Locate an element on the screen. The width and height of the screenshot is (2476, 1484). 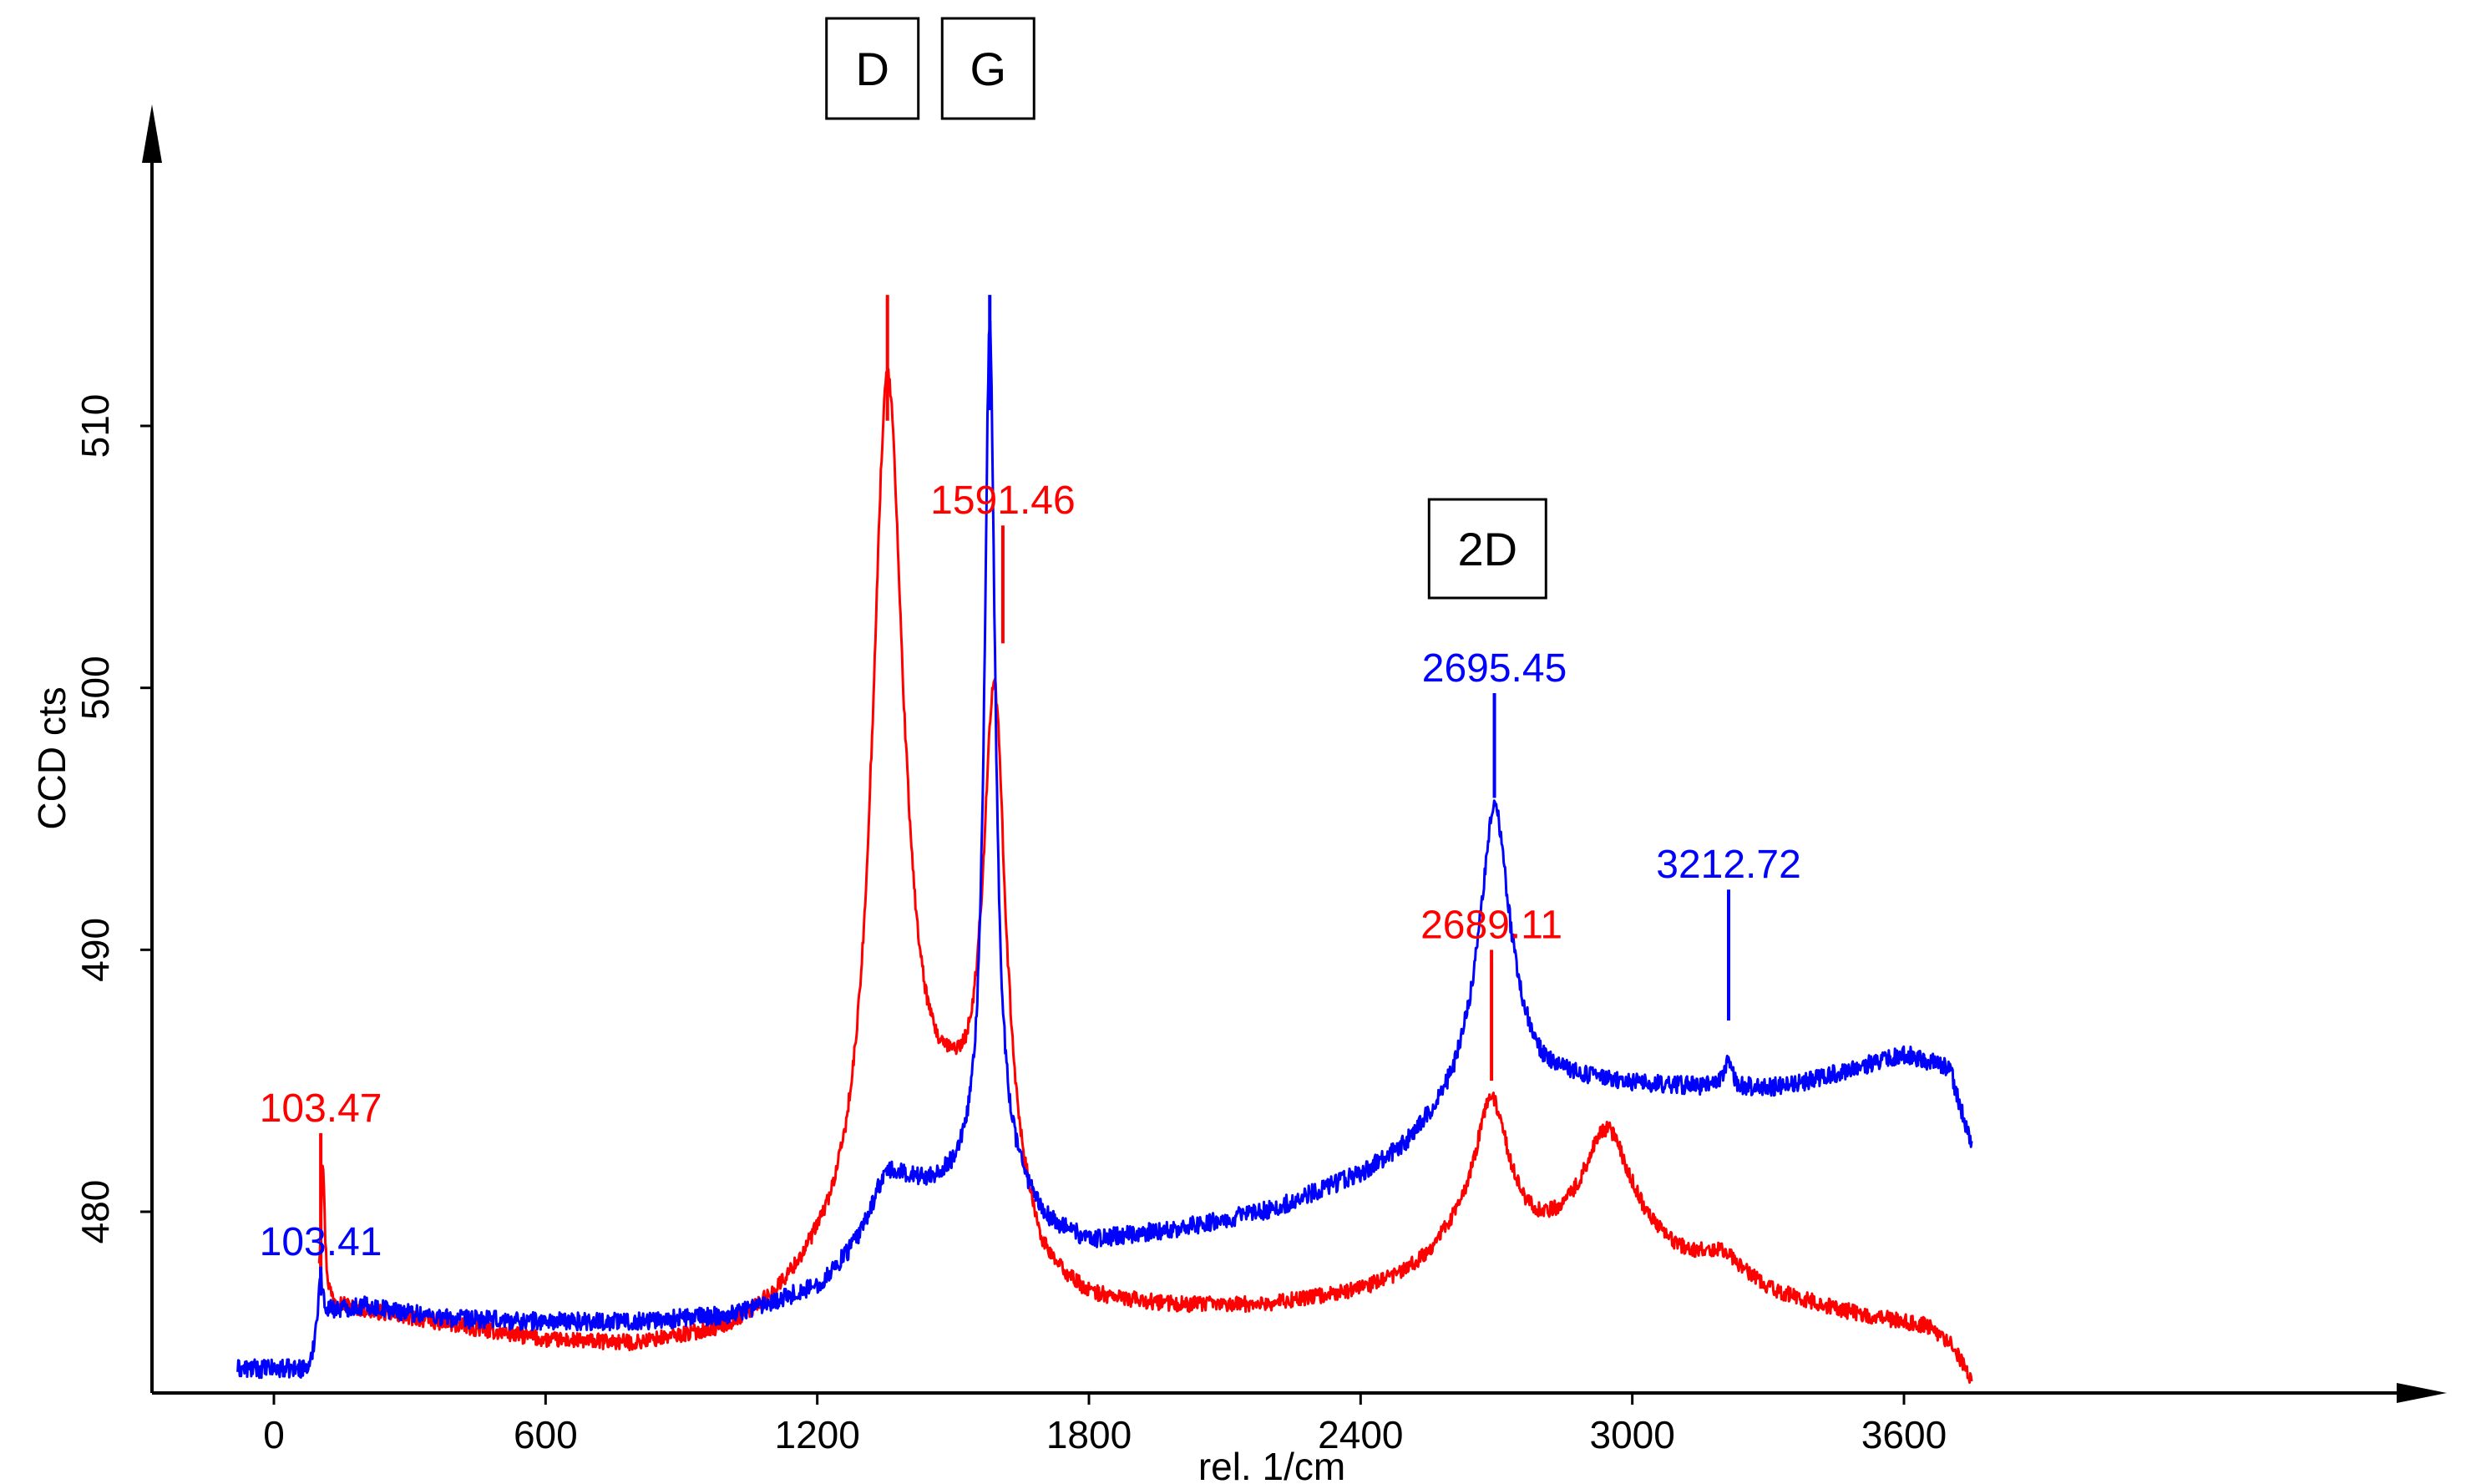
peak-label: 3212.72 is located at coordinates (1728, 865).